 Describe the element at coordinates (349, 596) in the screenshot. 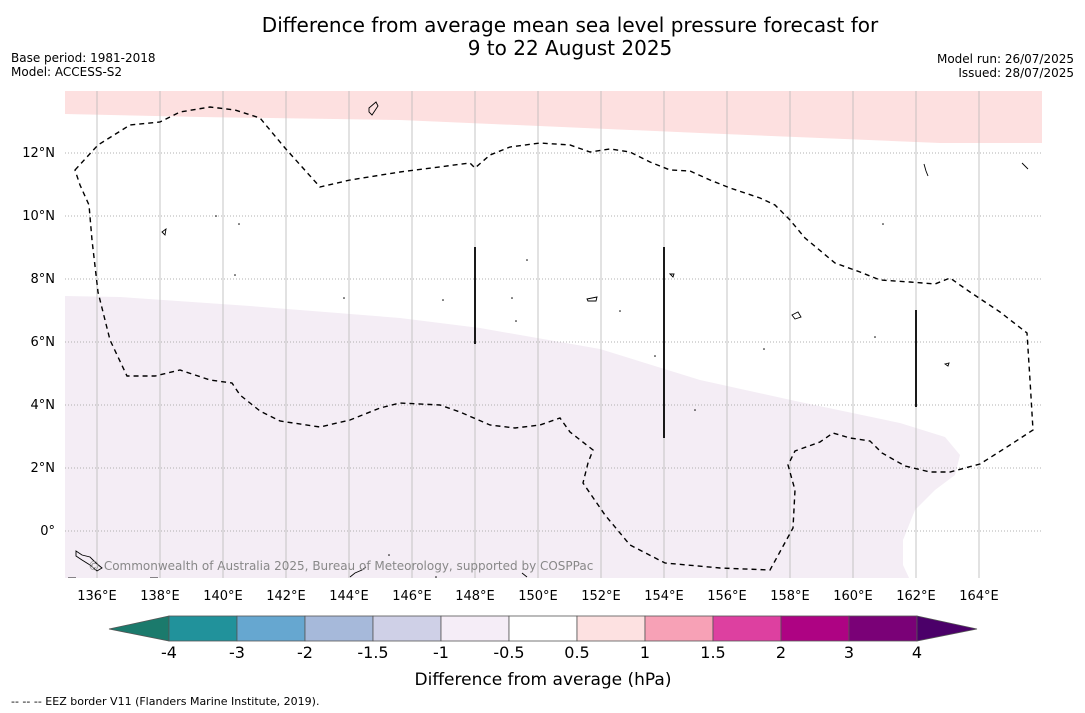

I see `lon-label-144e: 144°E` at that location.